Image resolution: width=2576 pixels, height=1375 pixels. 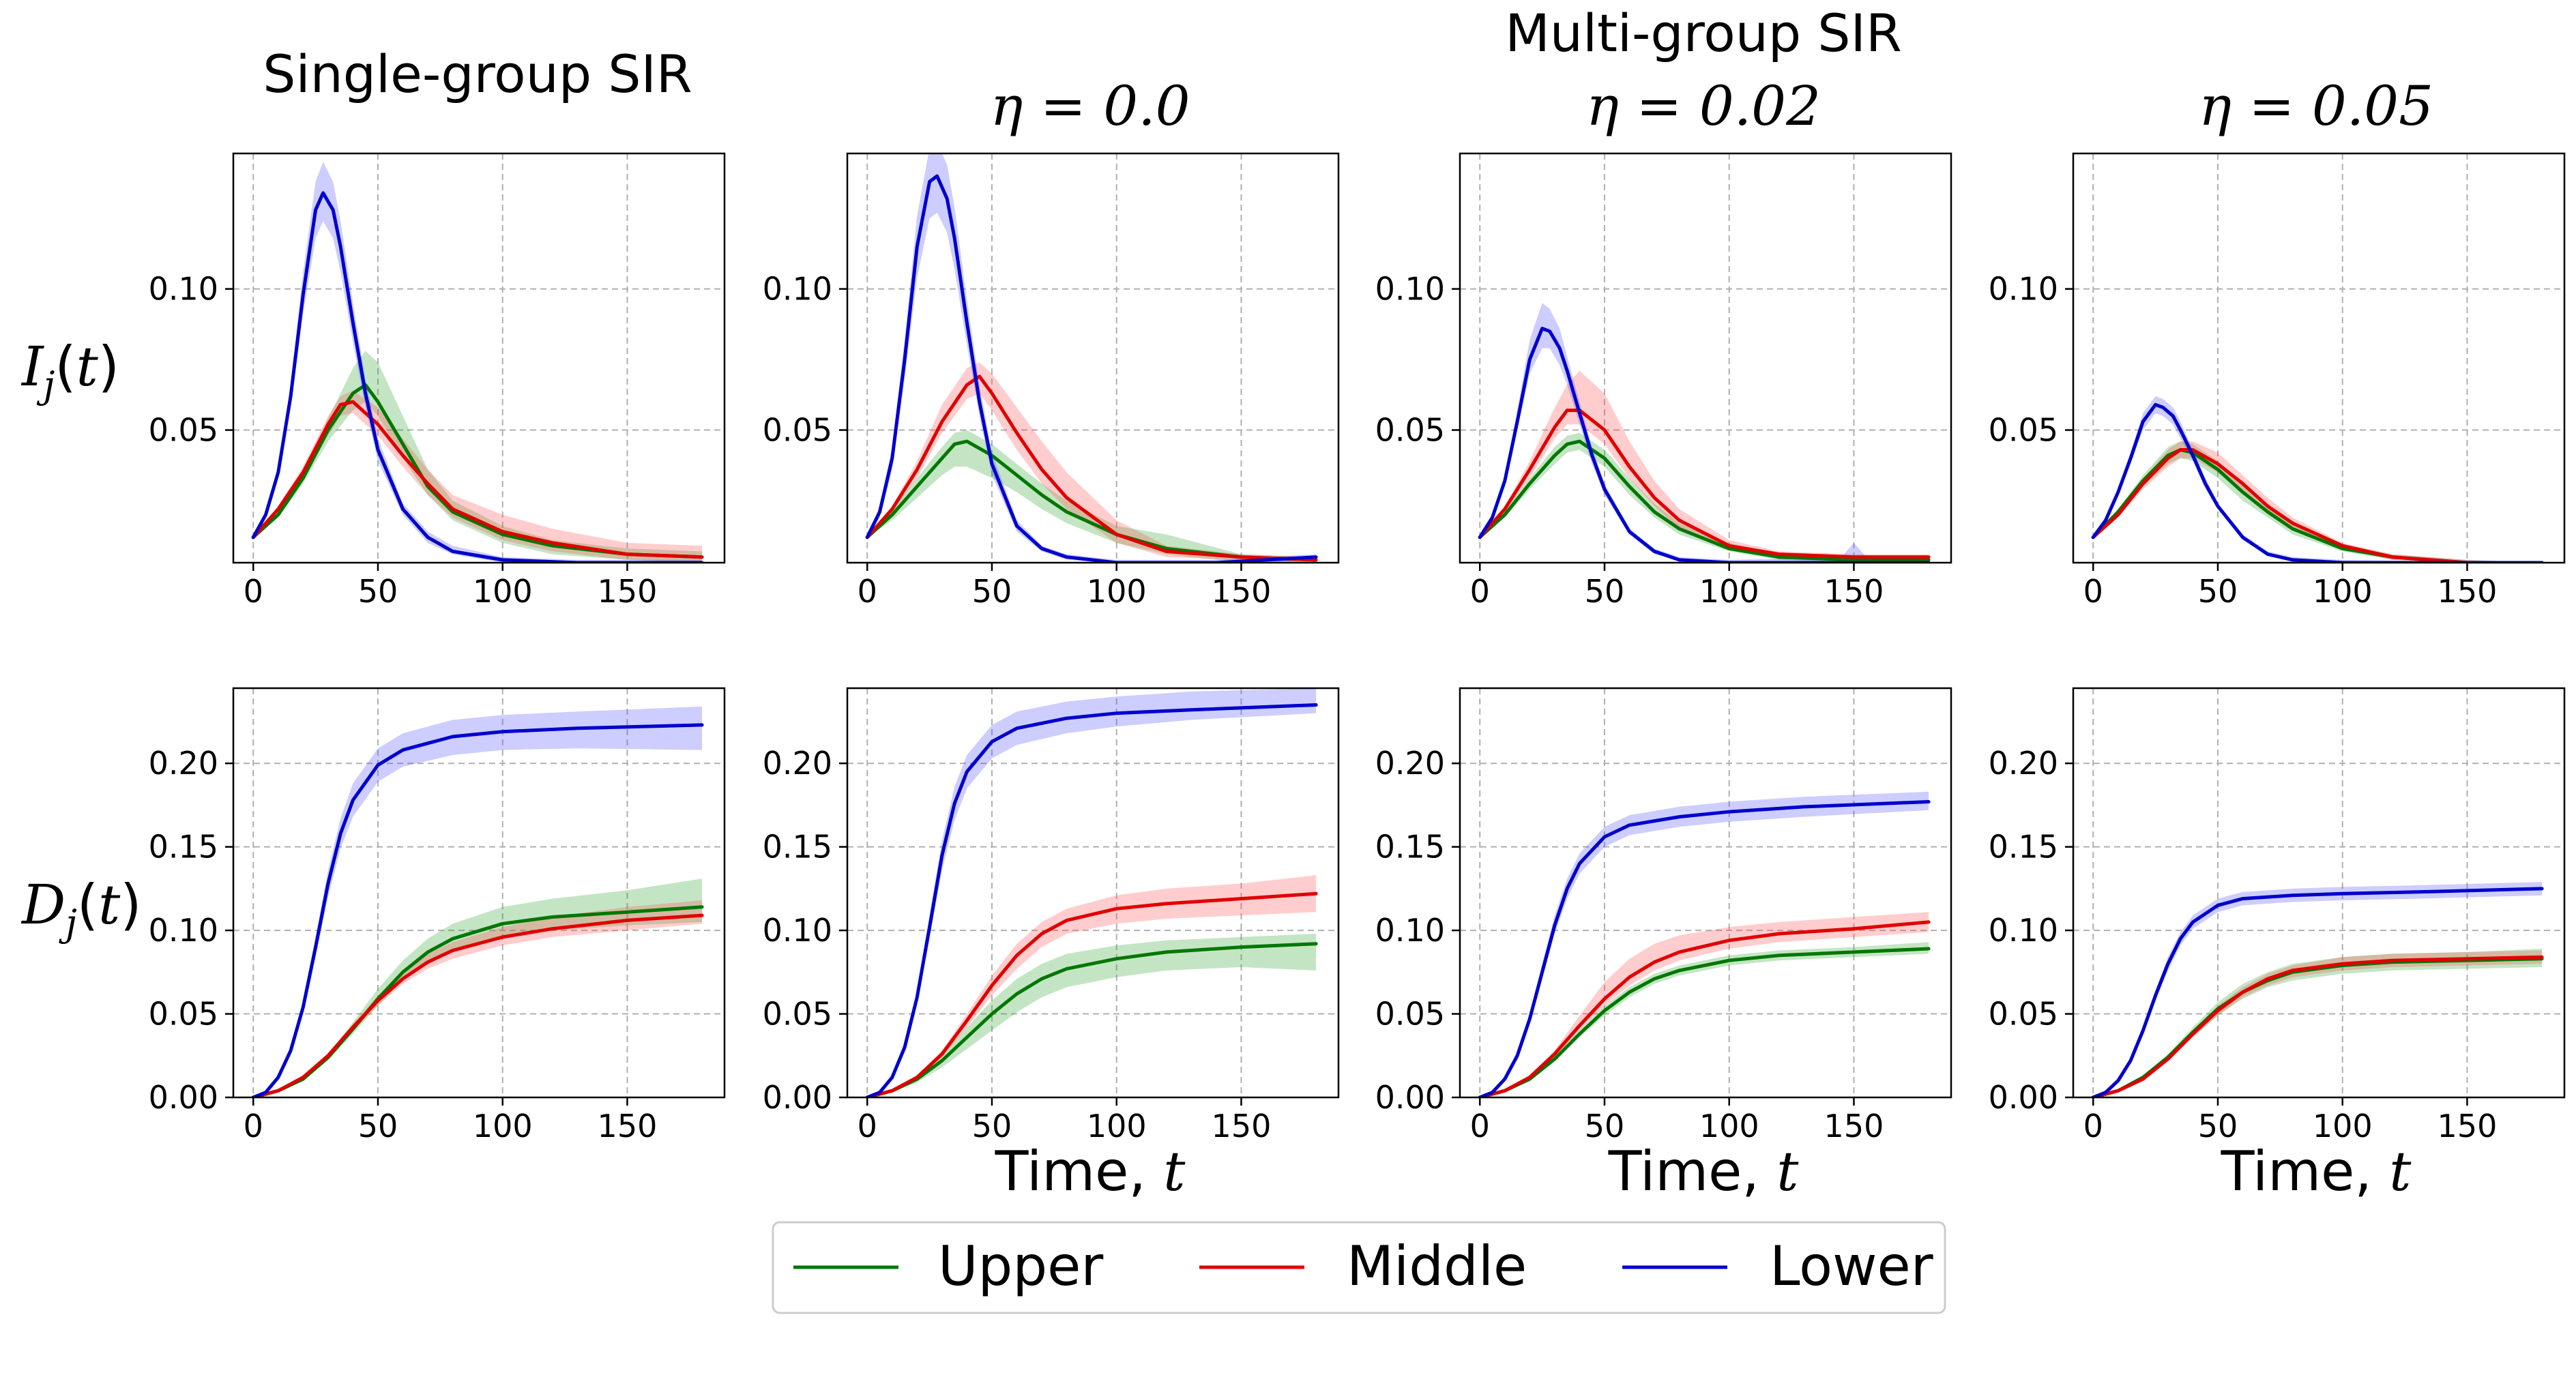 I want to click on panel-d-3: 0 50 100 150 0.00 0.05 0.10 0.15 0.20, so click(x=1663, y=916).